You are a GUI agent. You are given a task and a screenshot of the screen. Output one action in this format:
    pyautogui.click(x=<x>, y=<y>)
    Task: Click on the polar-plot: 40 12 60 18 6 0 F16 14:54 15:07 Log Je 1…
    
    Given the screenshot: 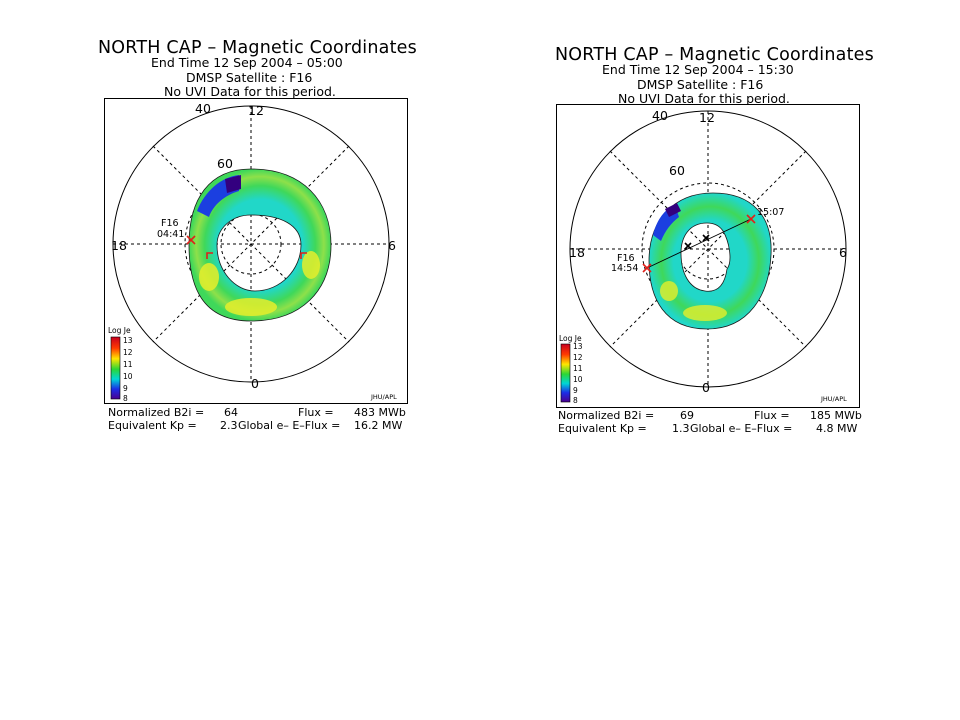 What is the action you would take?
    pyautogui.click(x=703, y=256)
    